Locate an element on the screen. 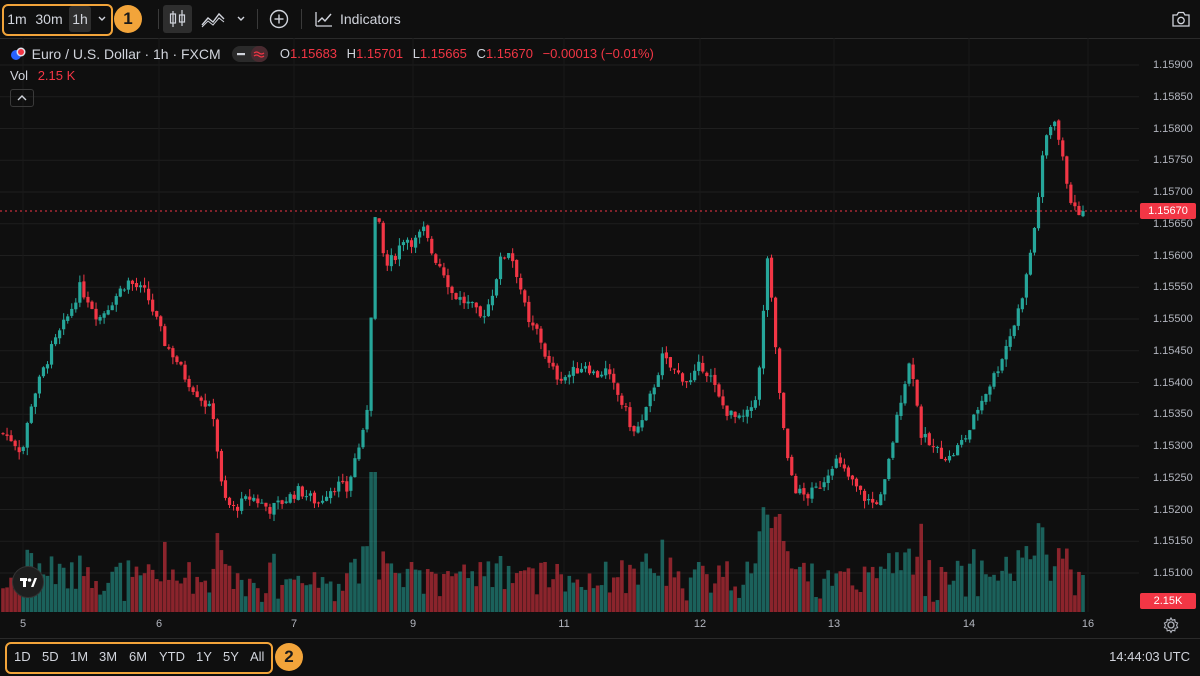 The width and height of the screenshot is (1200, 676). range-5y-button: 5Y is located at coordinates (231, 656).